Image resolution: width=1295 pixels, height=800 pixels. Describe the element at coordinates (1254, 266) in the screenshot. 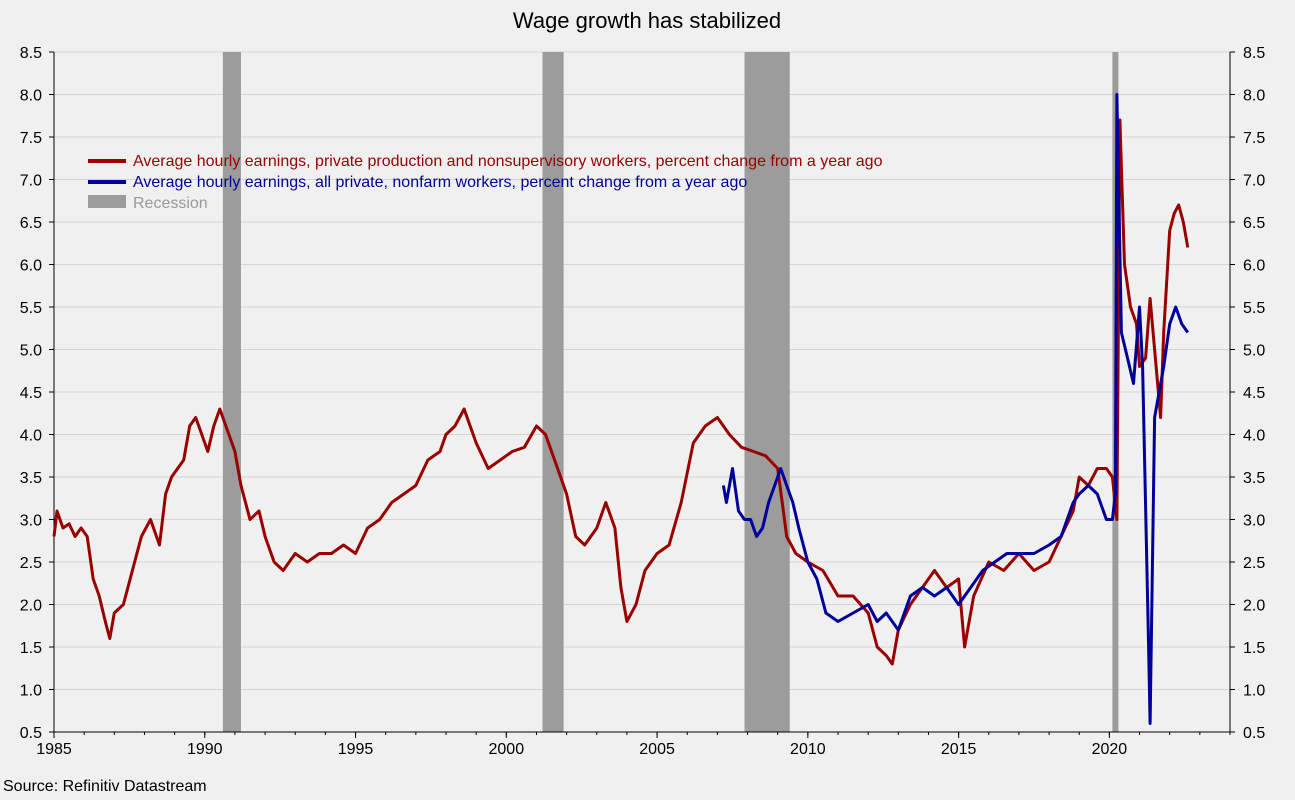

I see `y-tick-label-right: 6.0` at that location.